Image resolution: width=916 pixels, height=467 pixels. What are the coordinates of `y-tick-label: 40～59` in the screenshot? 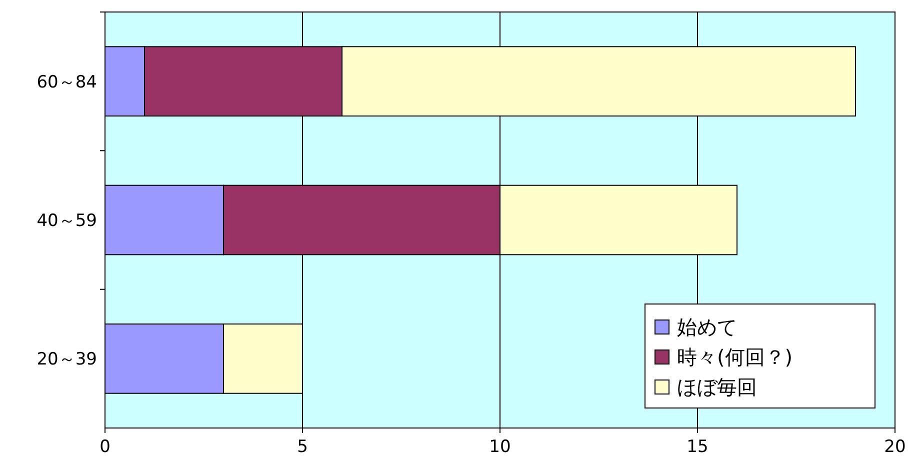 It's located at (66, 221).